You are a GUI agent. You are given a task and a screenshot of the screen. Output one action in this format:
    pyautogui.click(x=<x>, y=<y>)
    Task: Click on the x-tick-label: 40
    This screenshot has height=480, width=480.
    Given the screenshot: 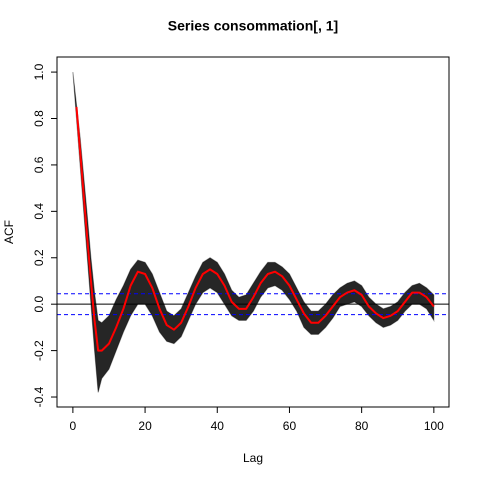 What is the action you would take?
    pyautogui.click(x=218, y=426)
    